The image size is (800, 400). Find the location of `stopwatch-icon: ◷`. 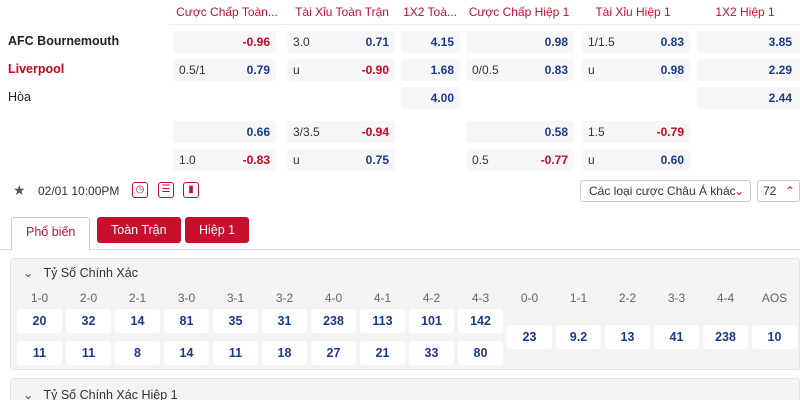

stopwatch-icon: ◷ is located at coordinates (140, 190).